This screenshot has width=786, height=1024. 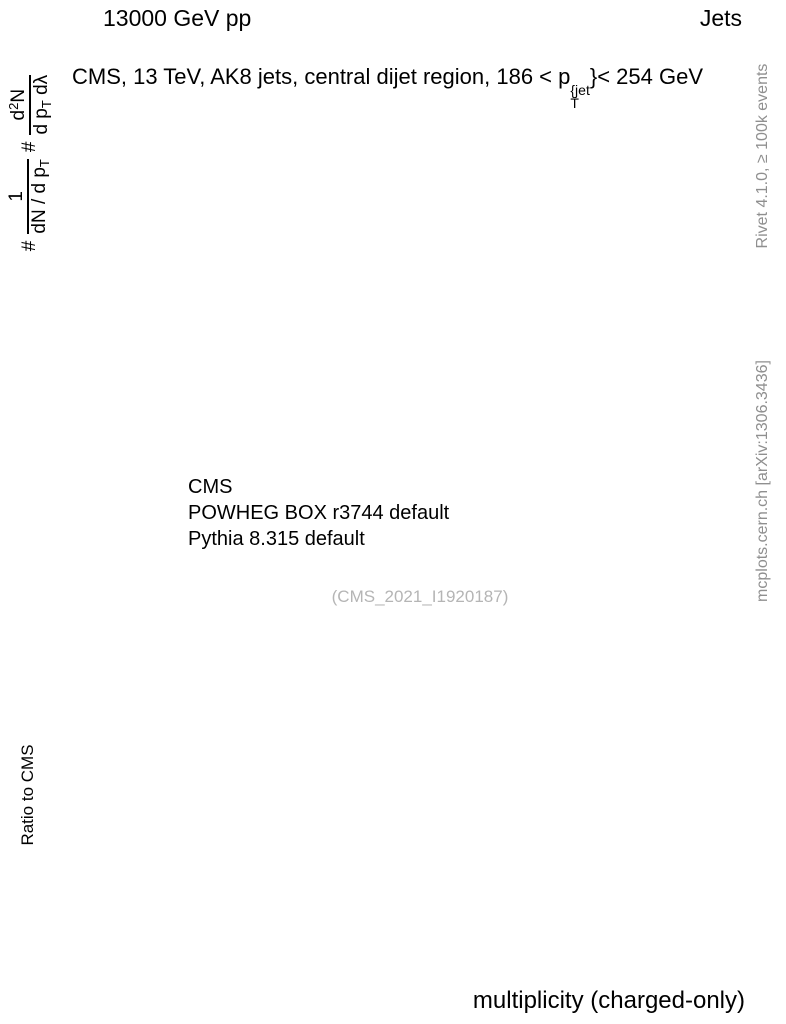 I want to click on legend-item-cms: CMS, so click(x=288, y=487).